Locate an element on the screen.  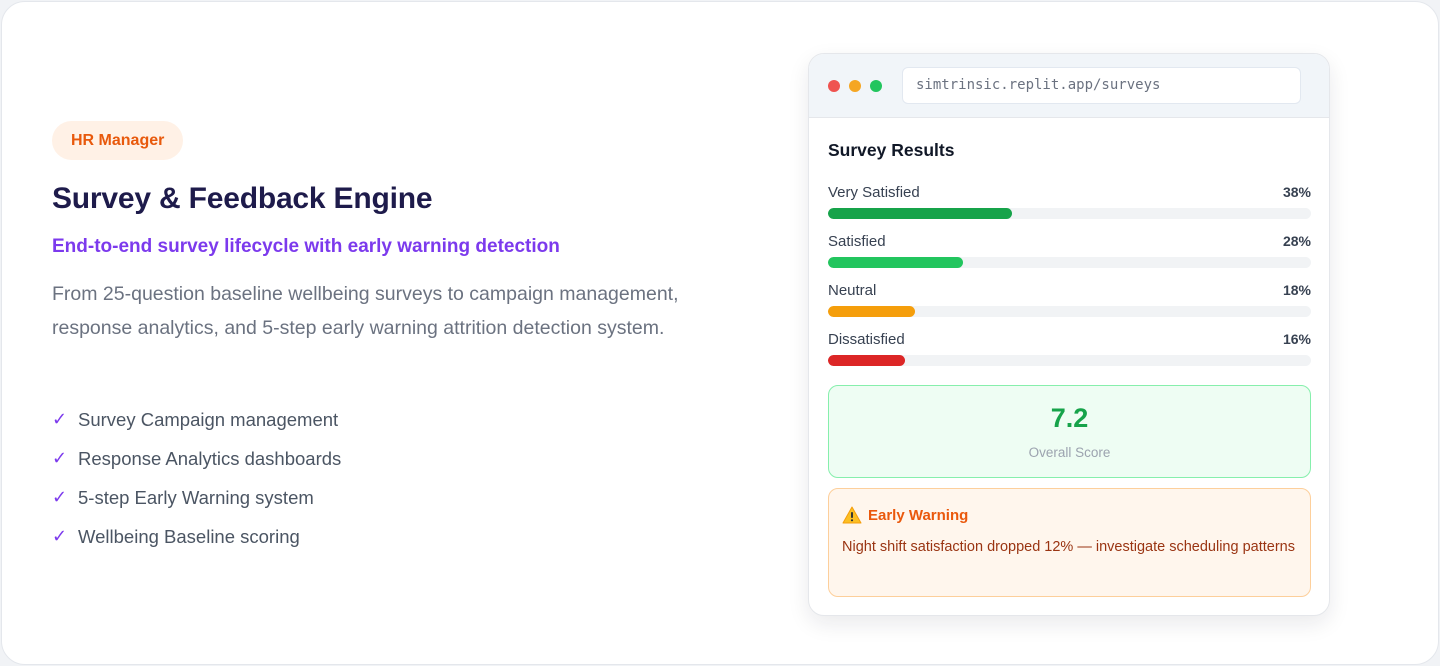
window-maximize-dot-icon is located at coordinates (876, 86).